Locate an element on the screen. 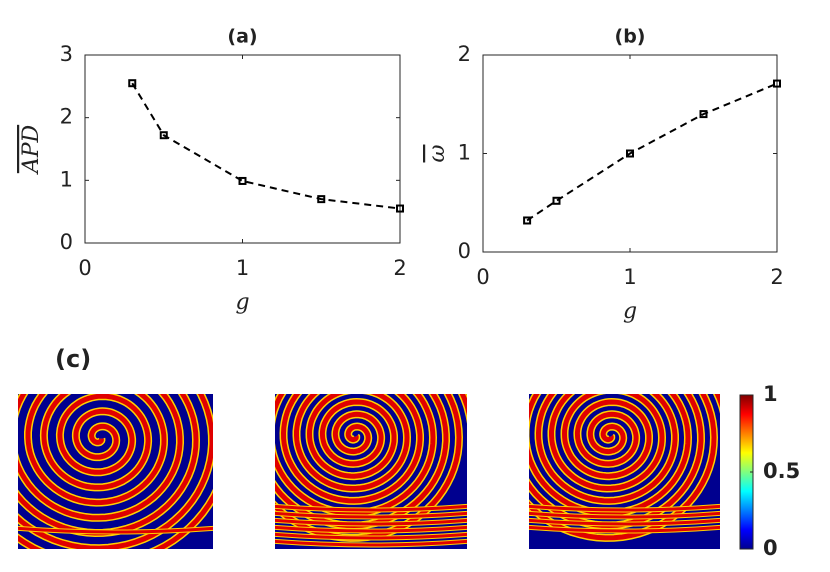  chart-title: (a) is located at coordinates (242, 37).